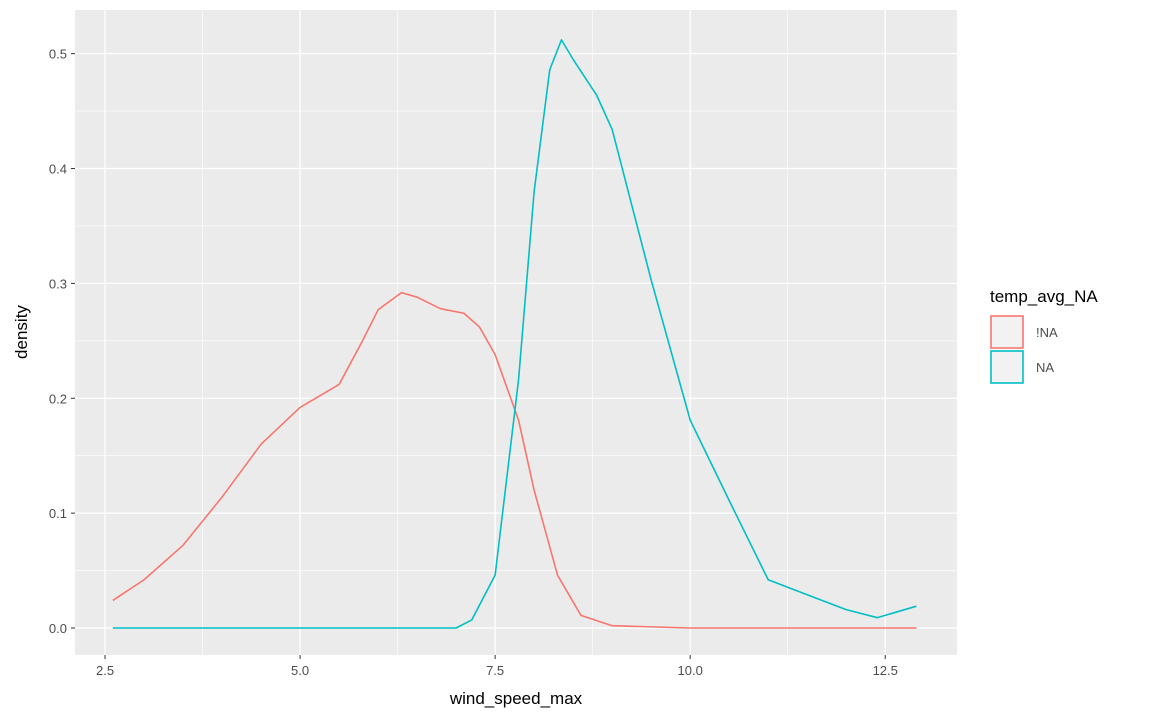 The height and width of the screenshot is (725, 1152). What do you see at coordinates (58, 398) in the screenshot?
I see `y-tick-label: 0.2` at bounding box center [58, 398].